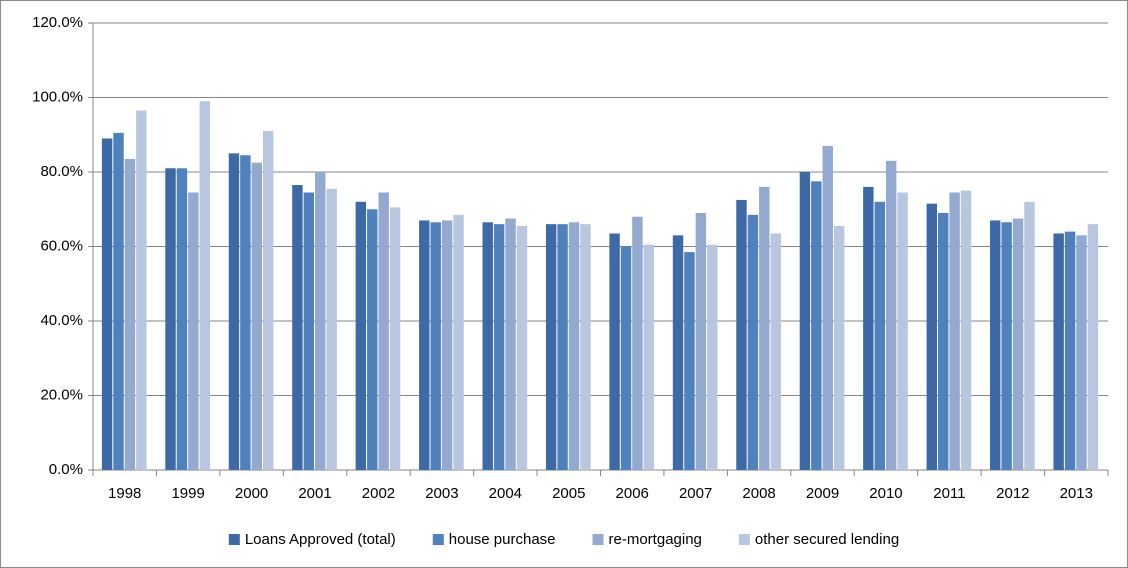 This screenshot has height=568, width=1128. What do you see at coordinates (632, 493) in the screenshot?
I see `x-tick-label: 2006` at bounding box center [632, 493].